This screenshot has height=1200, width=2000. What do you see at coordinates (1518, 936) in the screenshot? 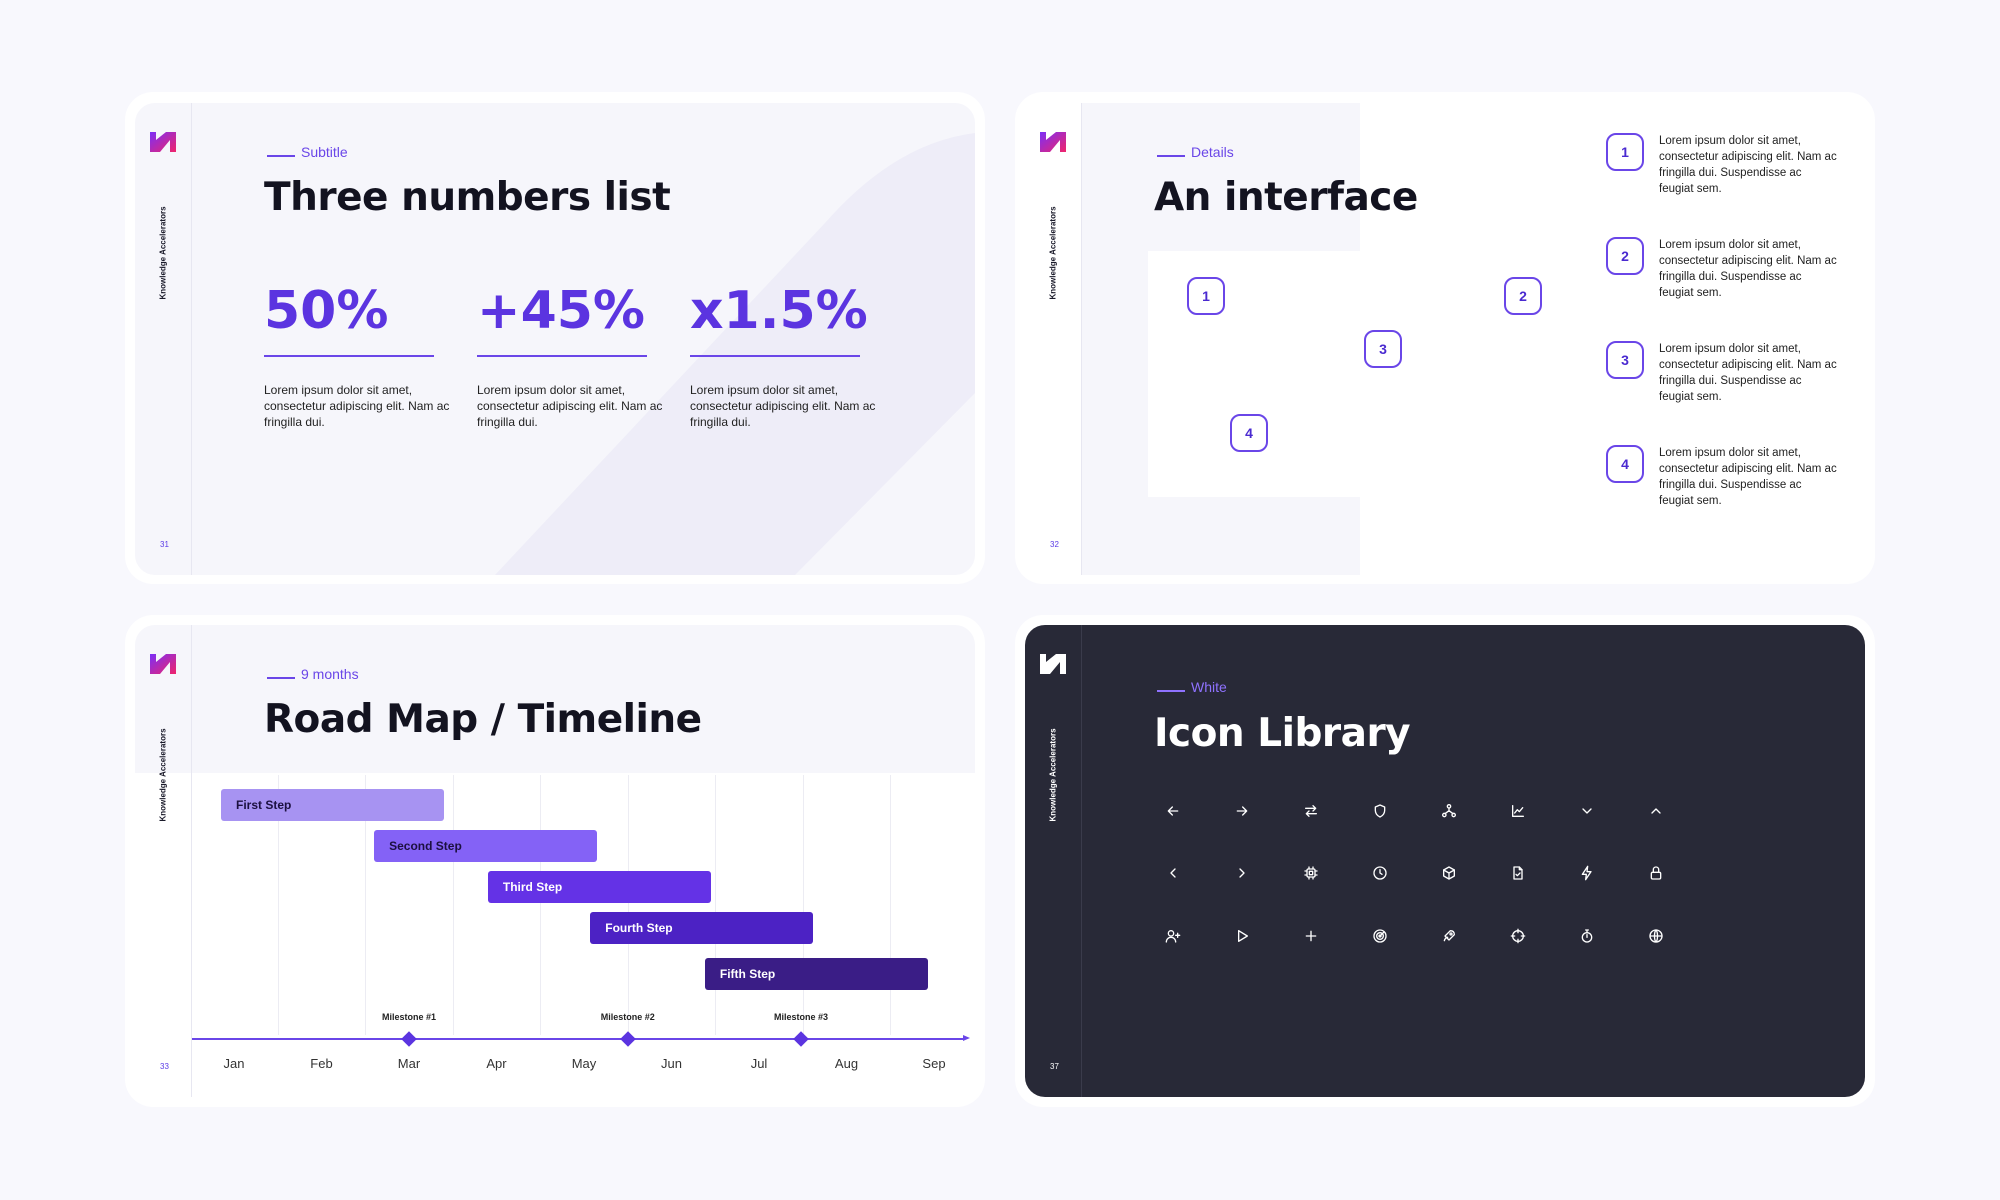
I see `crosshair-icon` at bounding box center [1518, 936].